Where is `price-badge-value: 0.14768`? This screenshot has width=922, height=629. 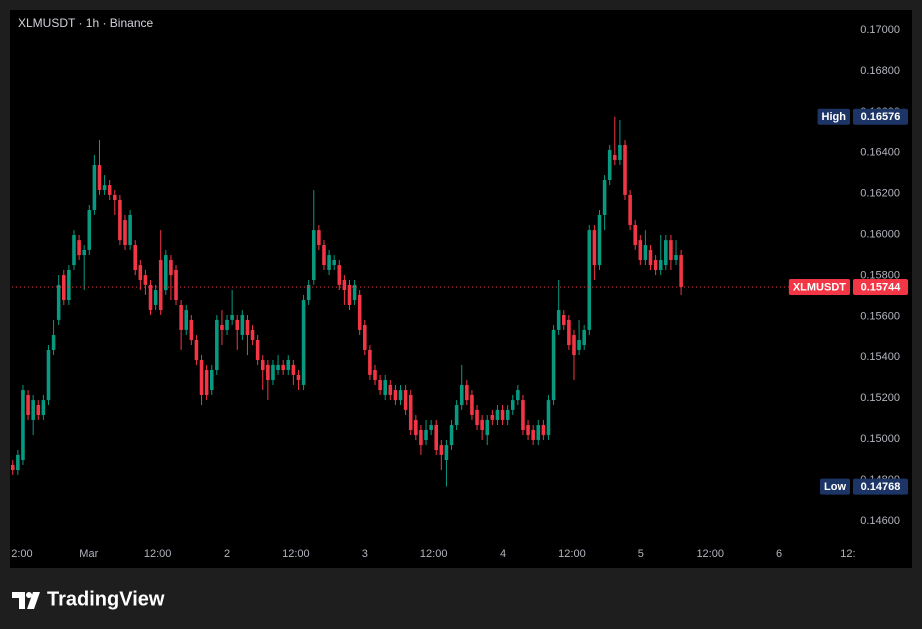 price-badge-value: 0.14768 is located at coordinates (881, 487).